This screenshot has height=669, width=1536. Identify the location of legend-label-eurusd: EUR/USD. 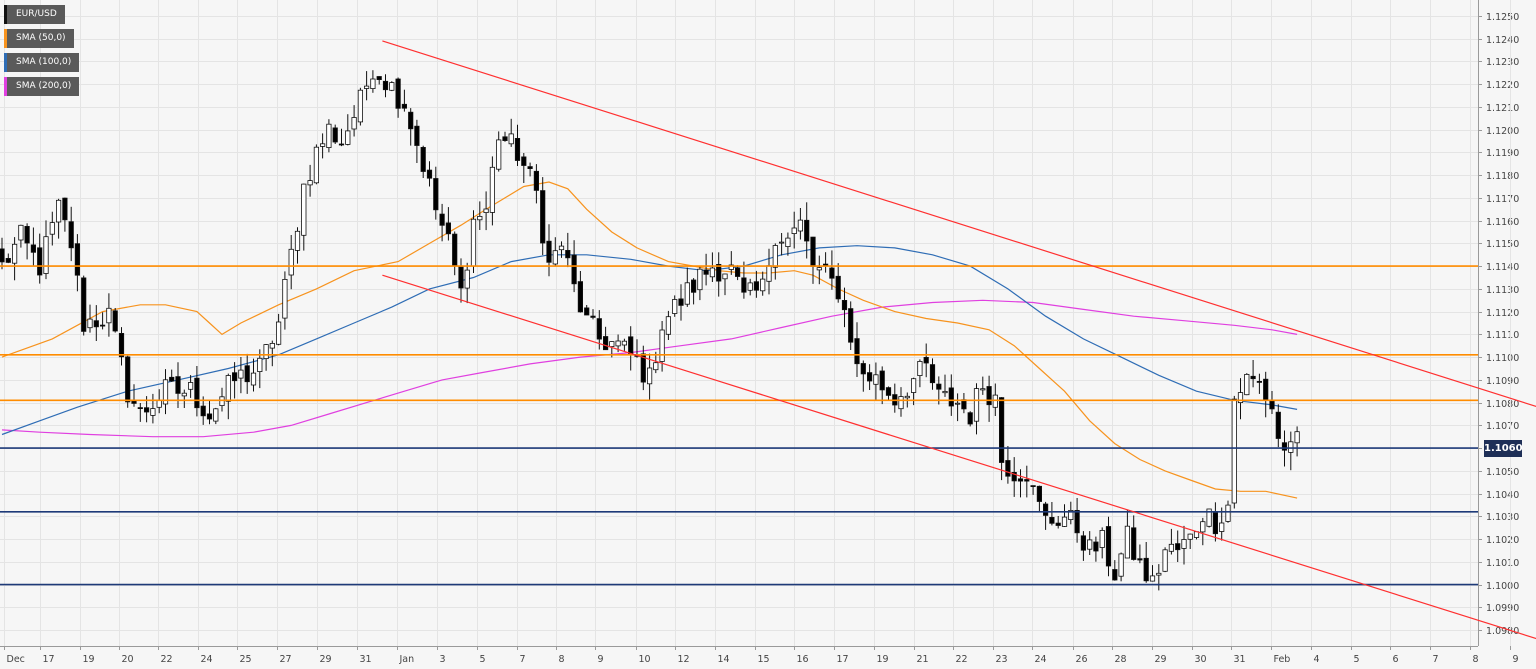
(36, 14).